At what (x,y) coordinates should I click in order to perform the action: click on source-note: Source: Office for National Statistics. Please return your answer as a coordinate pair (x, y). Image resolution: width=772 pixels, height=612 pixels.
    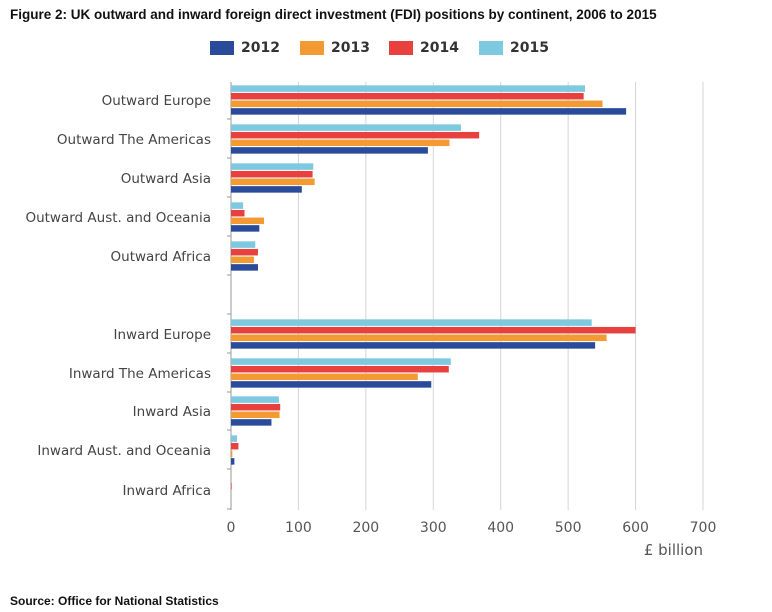
    Looking at the image, I should click on (114, 601).